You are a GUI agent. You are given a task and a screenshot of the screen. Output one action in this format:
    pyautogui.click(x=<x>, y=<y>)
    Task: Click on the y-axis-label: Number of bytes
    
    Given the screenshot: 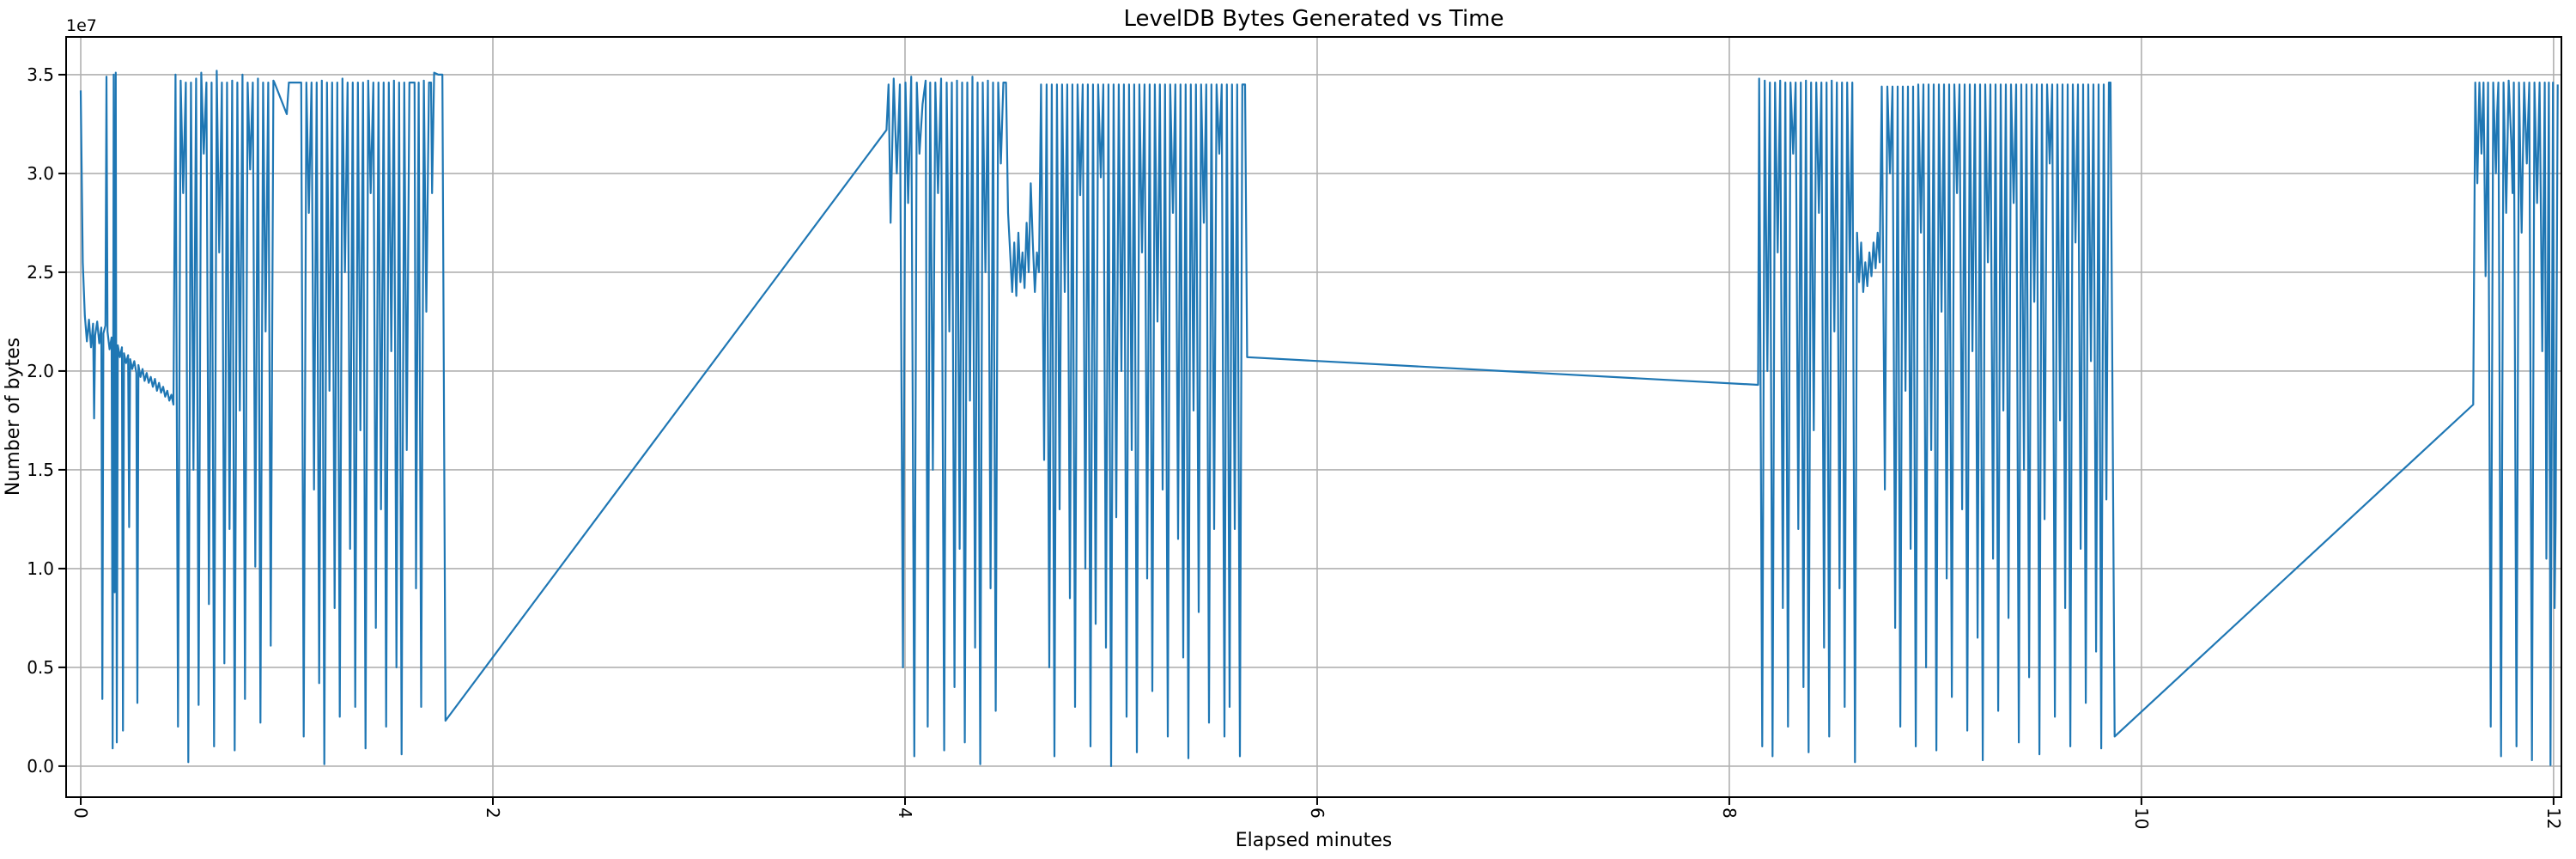 What is the action you would take?
    pyautogui.click(x=13, y=417)
    